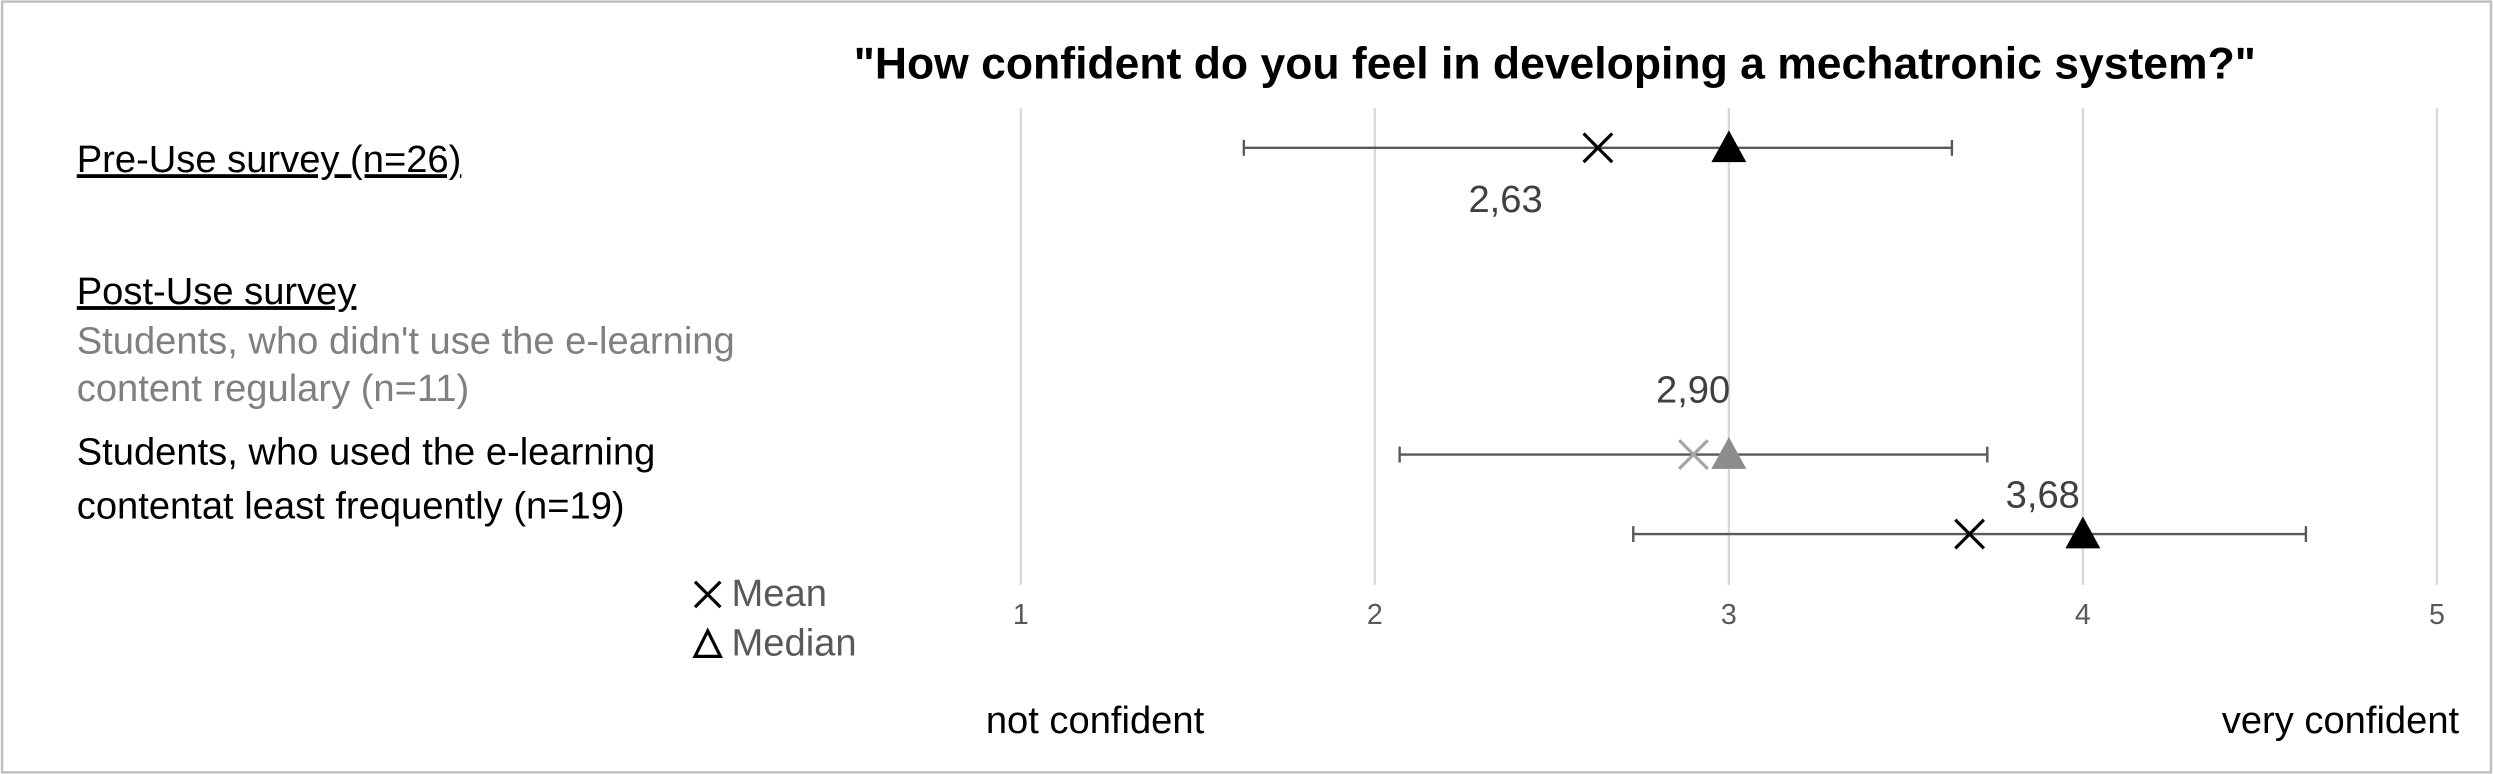 The height and width of the screenshot is (774, 2493). Describe the element at coordinates (1375, 615) in the screenshot. I see `x-tick-label: 2` at that location.